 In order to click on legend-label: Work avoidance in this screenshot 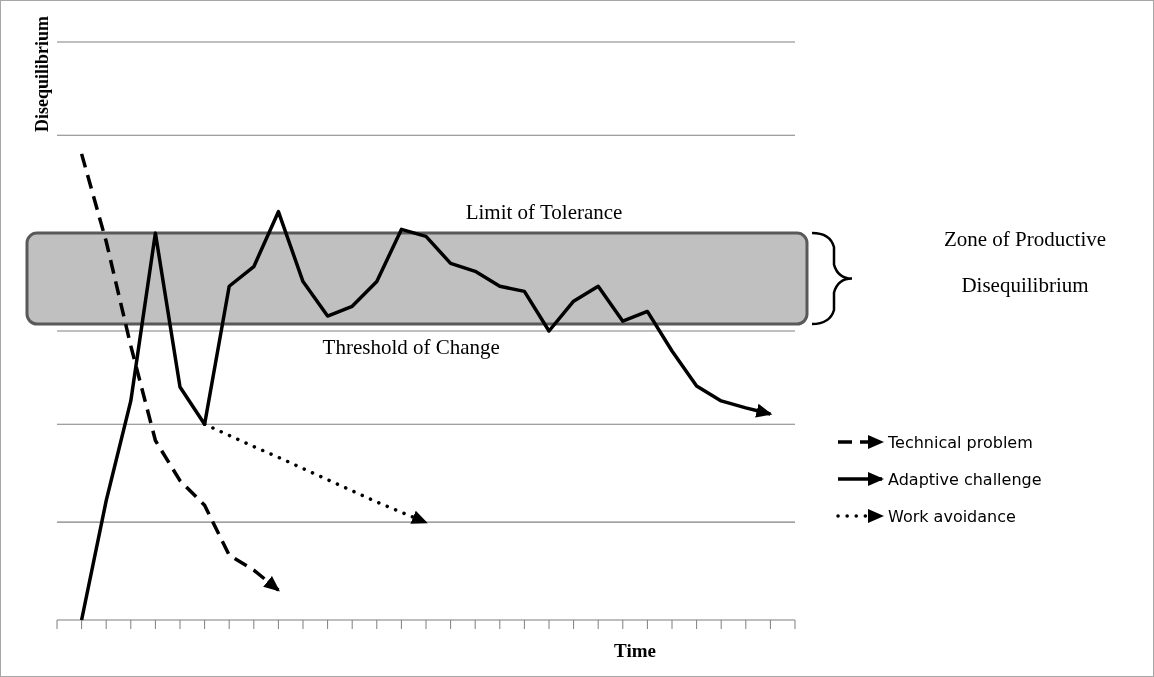, I will do `click(952, 516)`.